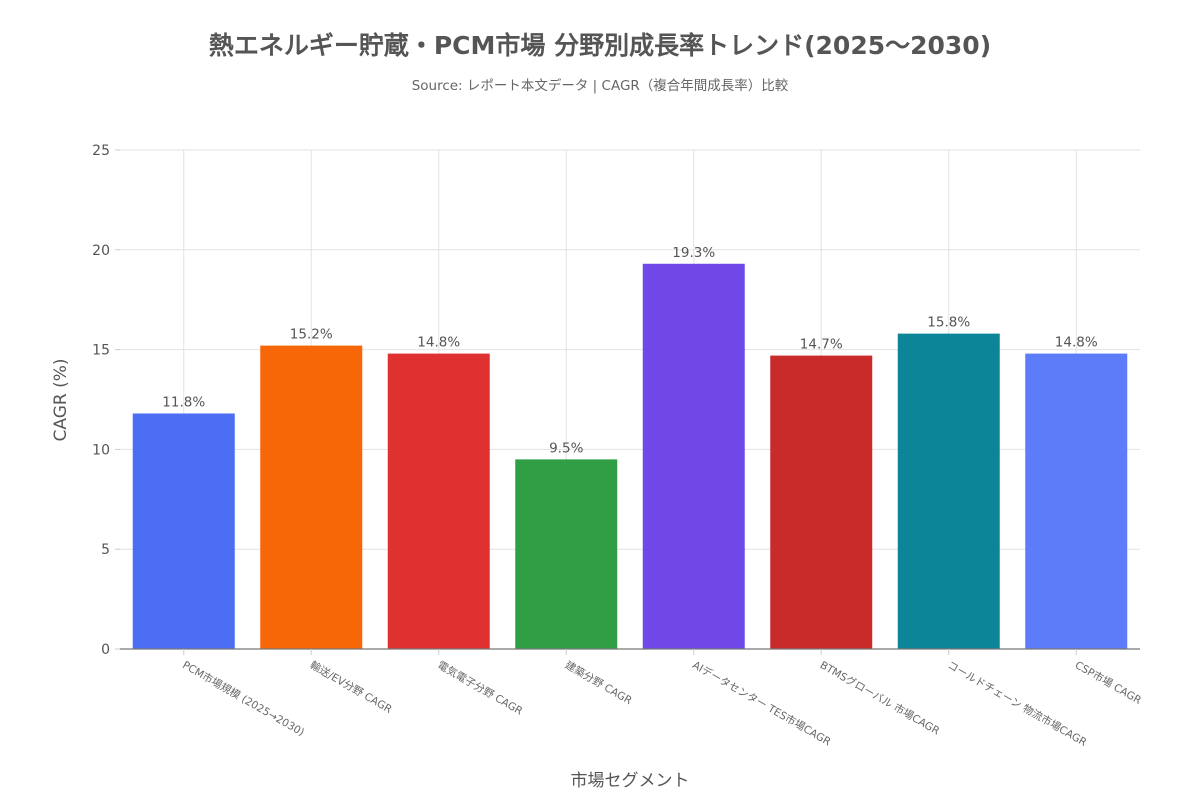 This screenshot has width=1200, height=800. What do you see at coordinates (761, 703) in the screenshot?
I see `x-tick-label: AIデータセンター TES市場CAGR` at bounding box center [761, 703].